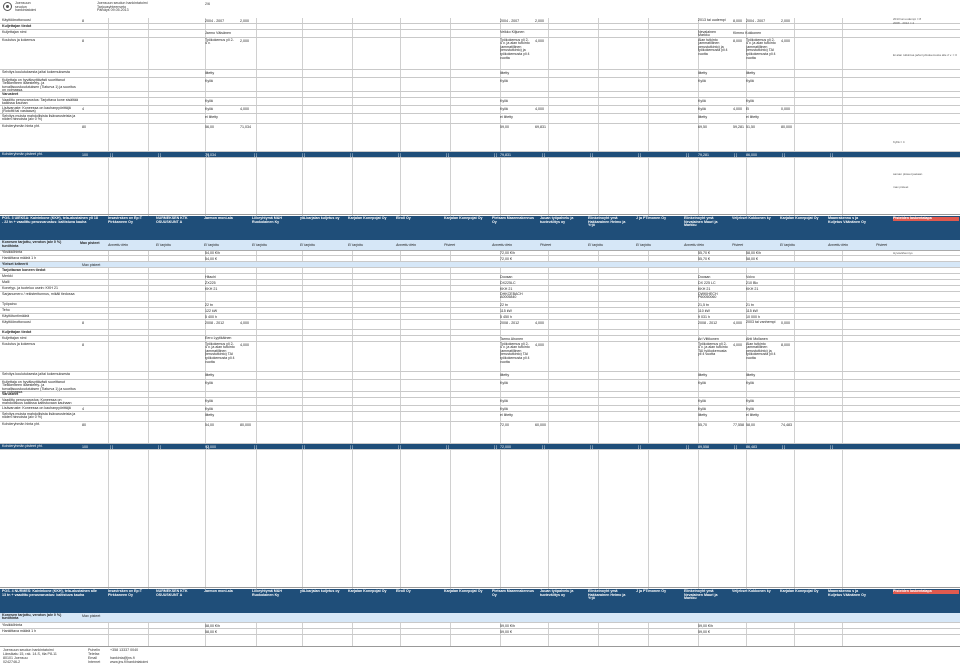 The height and width of the screenshot is (668, 960). I want to click on row-label: Teho, so click(6, 309).